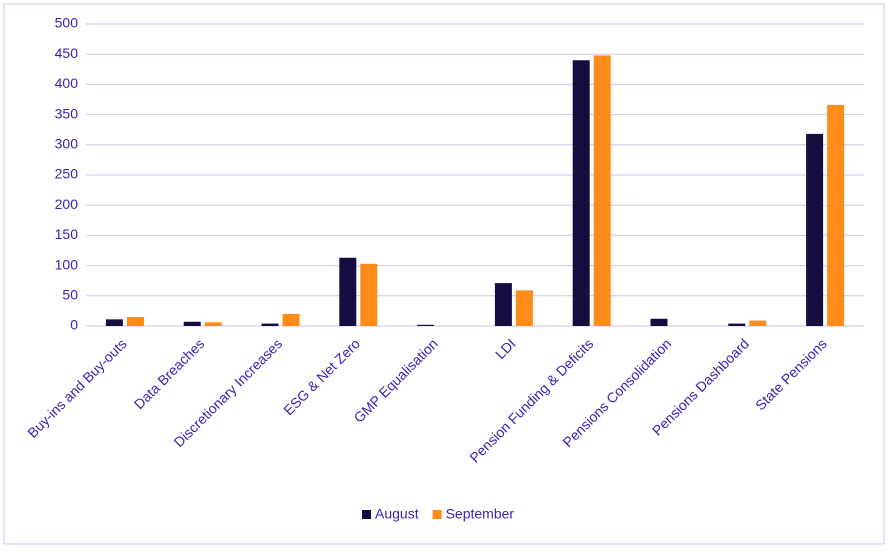  I want to click on y-tick-label: 450, so click(67, 53).